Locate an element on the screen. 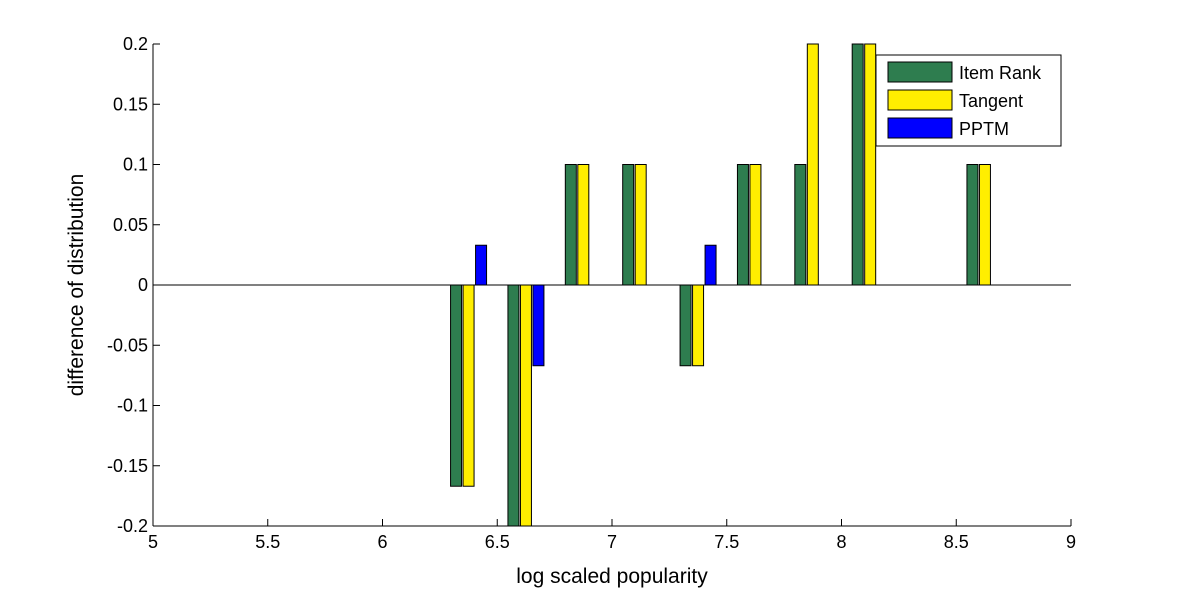 Image resolution: width=1183 pixels, height=591 pixels. y-tick-label: 0.2 is located at coordinates (135, 44).